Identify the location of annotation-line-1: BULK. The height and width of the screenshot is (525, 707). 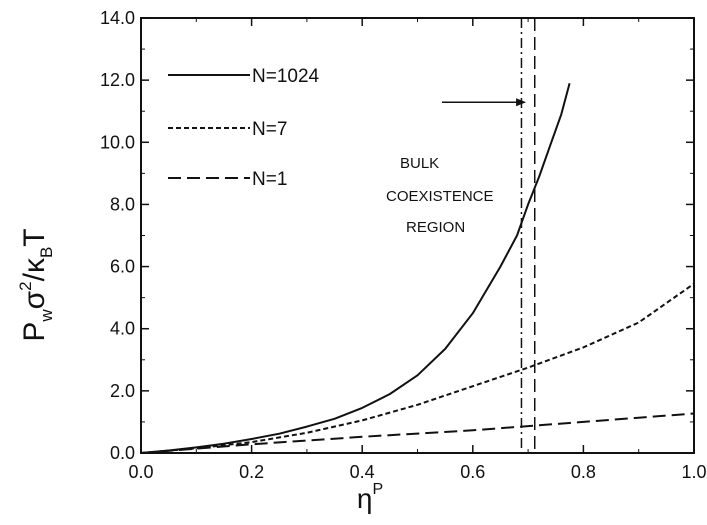
(419, 163).